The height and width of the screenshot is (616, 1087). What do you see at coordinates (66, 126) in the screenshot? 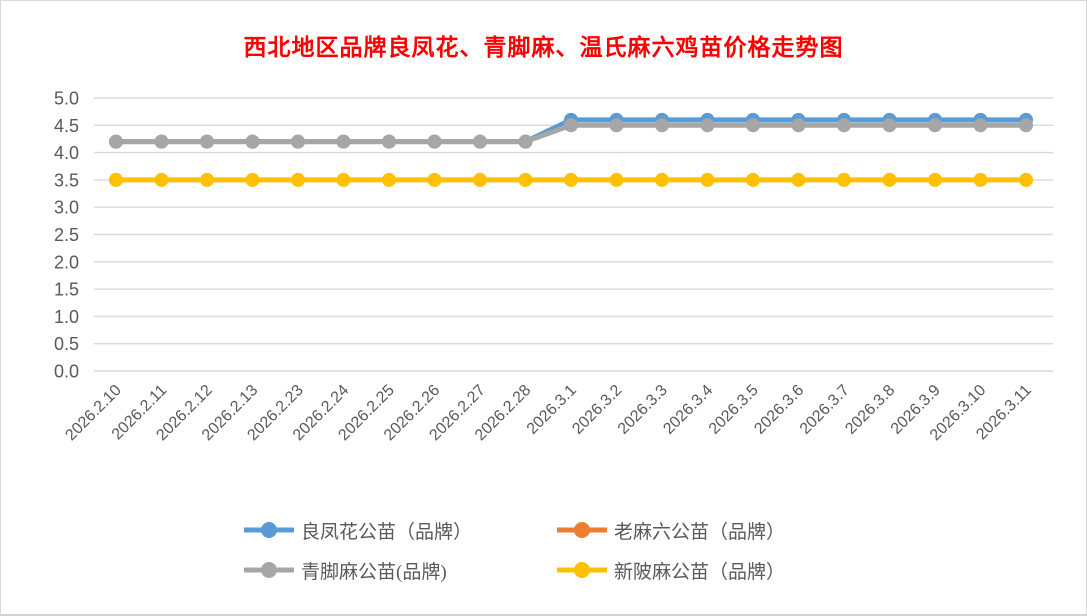
I see `y-axis-tick-label: 4.5` at bounding box center [66, 126].